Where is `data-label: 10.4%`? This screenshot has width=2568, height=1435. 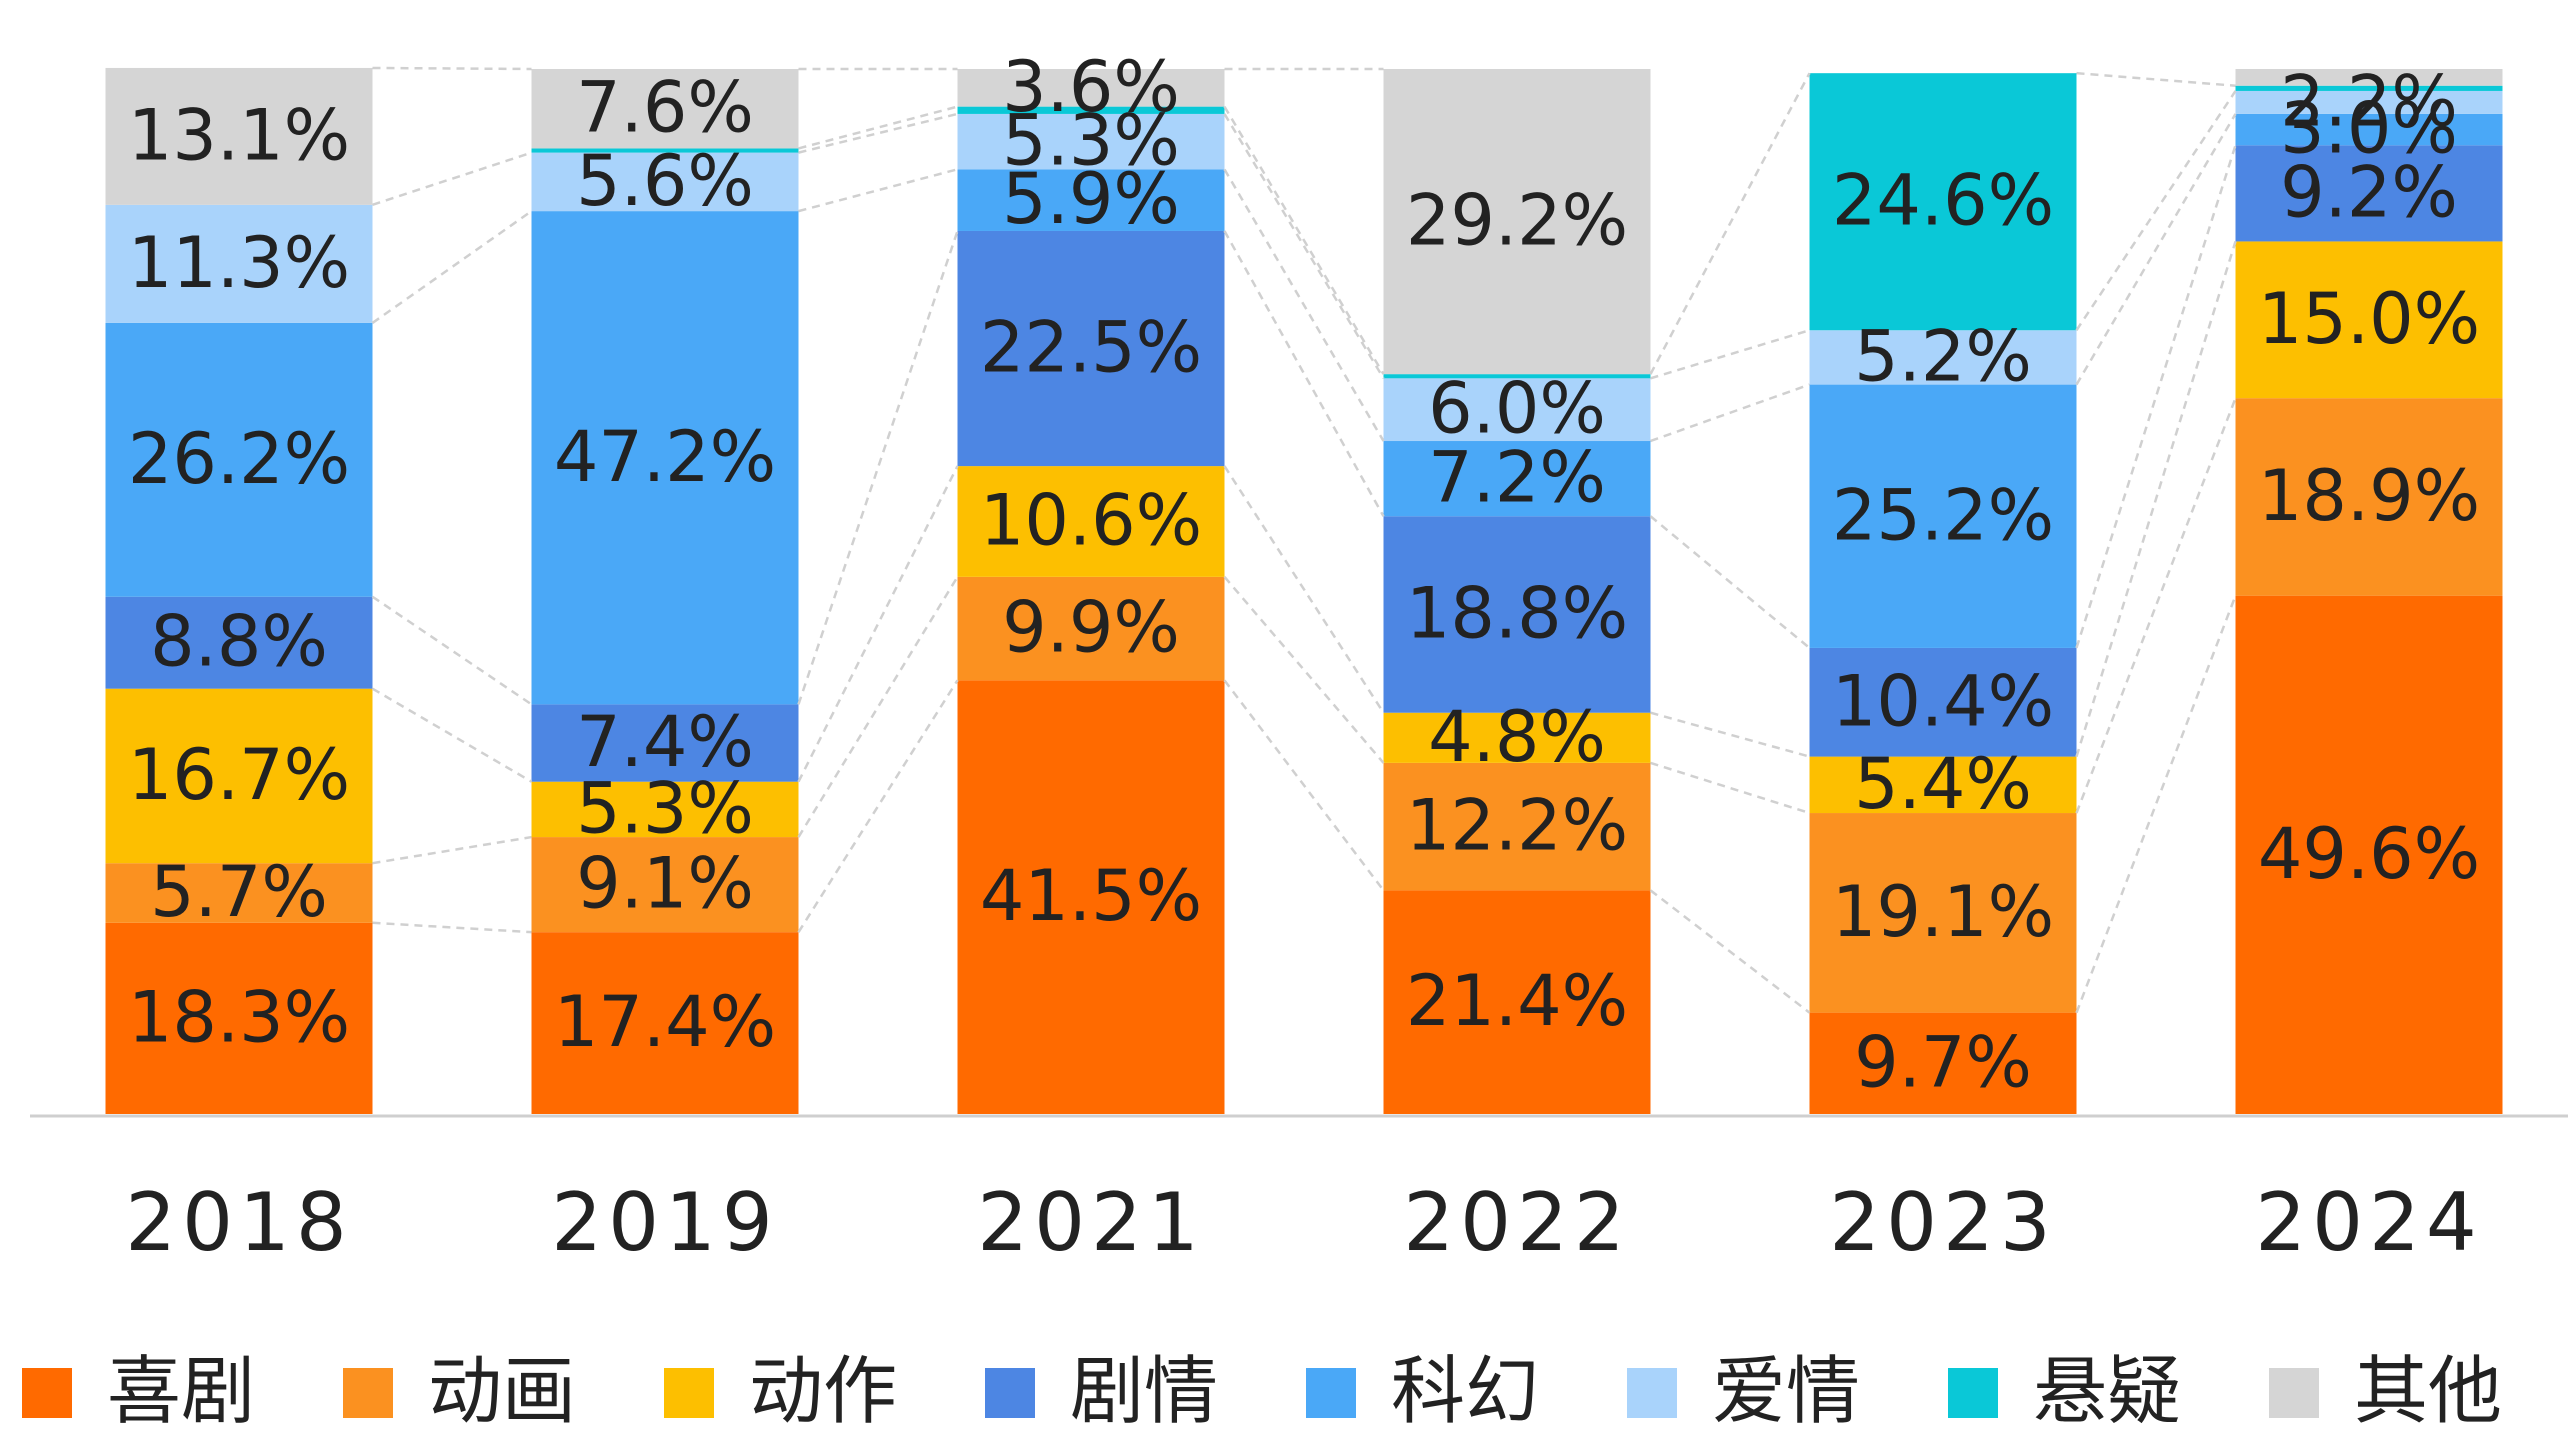
data-label: 10.4% is located at coordinates (1943, 701).